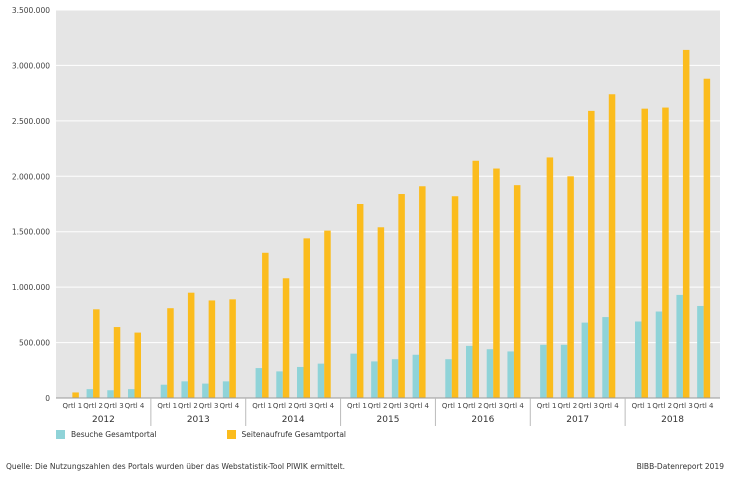 The height and width of the screenshot is (478, 730). I want to click on y-tick-label: 1.000.000, so click(31, 287).